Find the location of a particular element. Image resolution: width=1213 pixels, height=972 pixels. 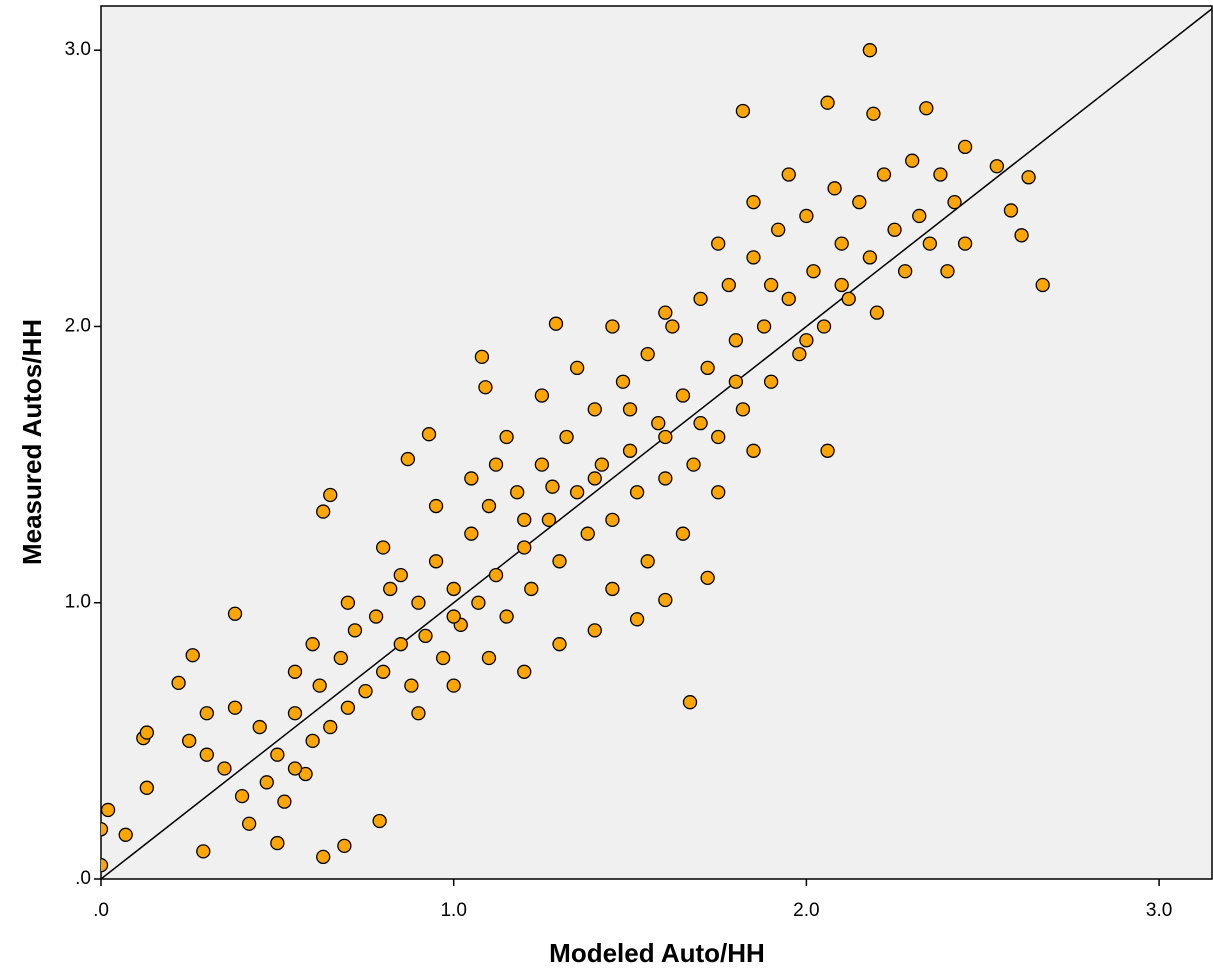

x-tick-label: .0 is located at coordinates (101, 910).